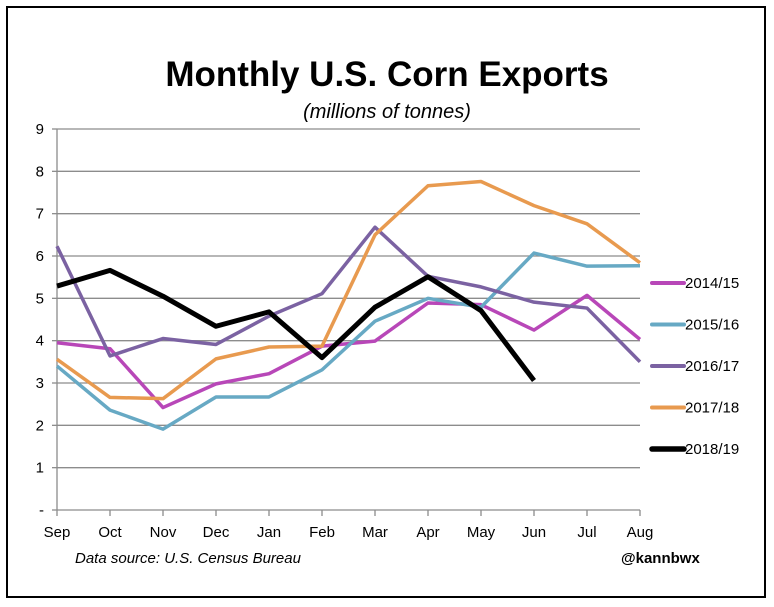 Image resolution: width=774 pixels, height=607 pixels. I want to click on x-tick-label: Jul, so click(586, 532).